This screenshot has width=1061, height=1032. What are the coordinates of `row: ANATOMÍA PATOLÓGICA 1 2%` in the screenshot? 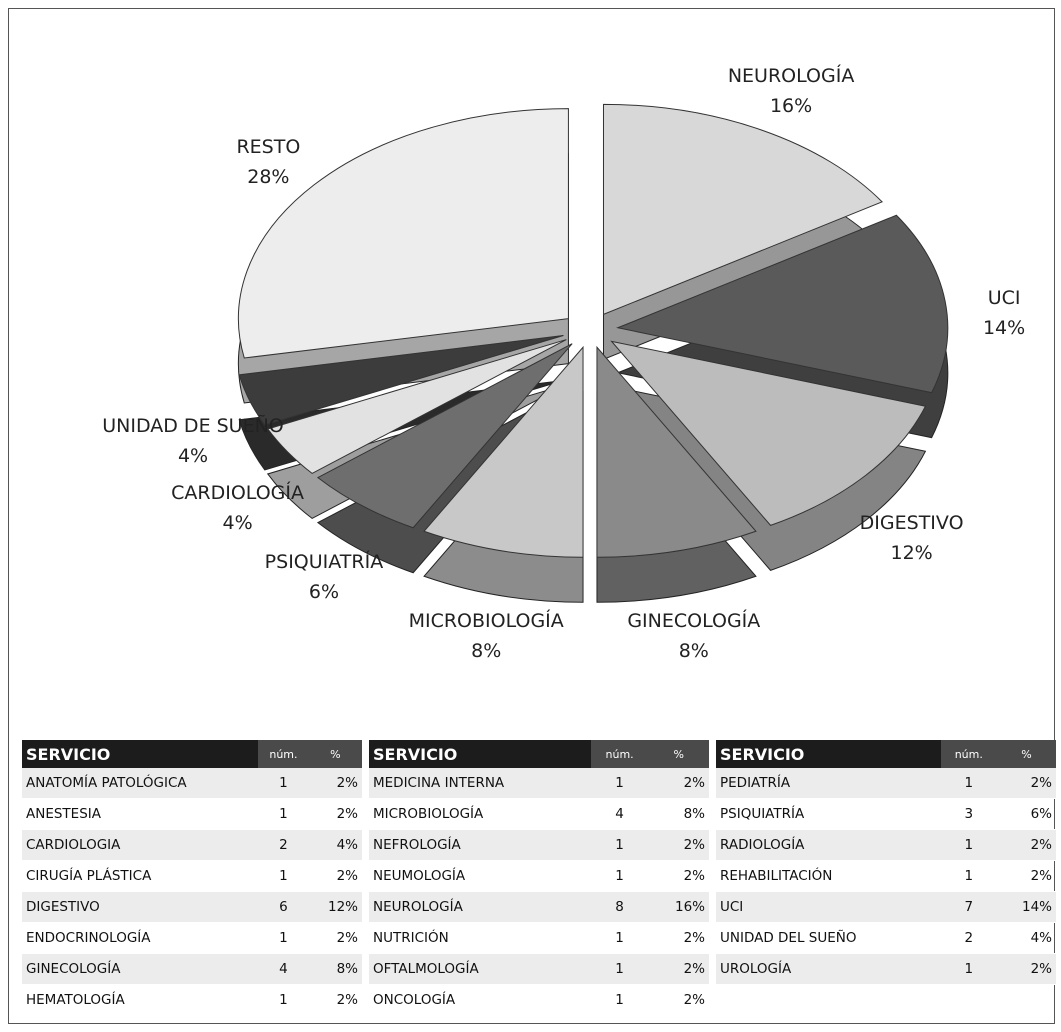 It's located at (192, 783).